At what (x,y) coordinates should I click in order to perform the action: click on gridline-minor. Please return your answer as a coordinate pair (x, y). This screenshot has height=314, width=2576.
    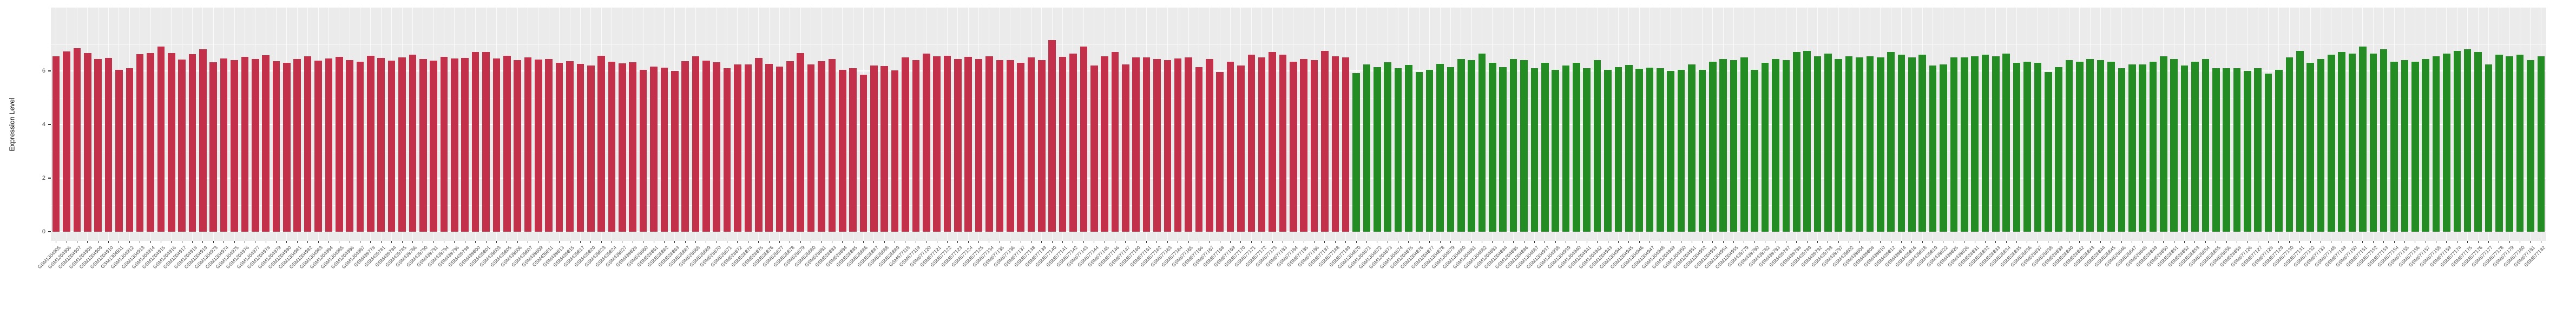
    Looking at the image, I should click on (1298, 98).